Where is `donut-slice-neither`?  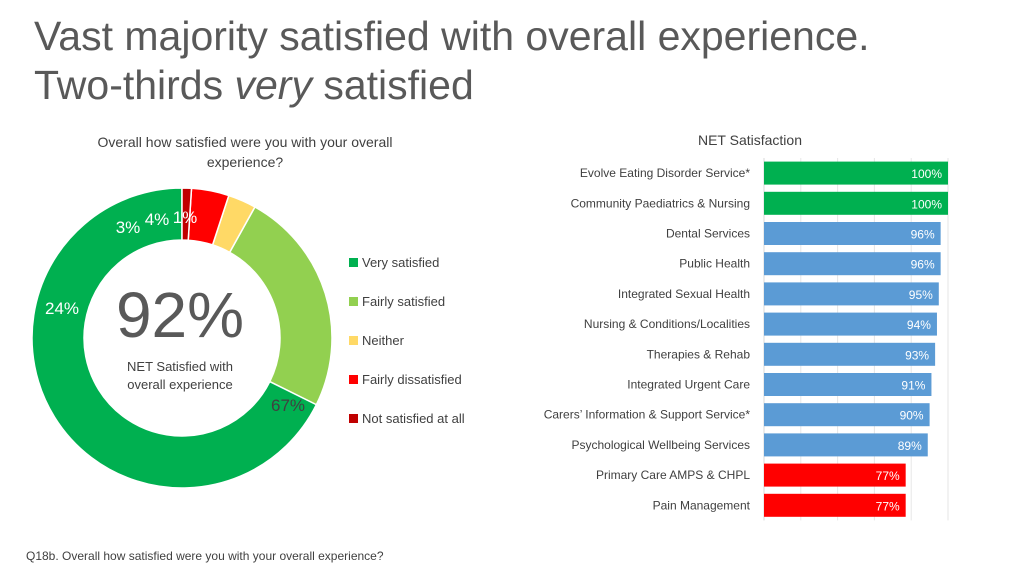 donut-slice-neither is located at coordinates (233, 224).